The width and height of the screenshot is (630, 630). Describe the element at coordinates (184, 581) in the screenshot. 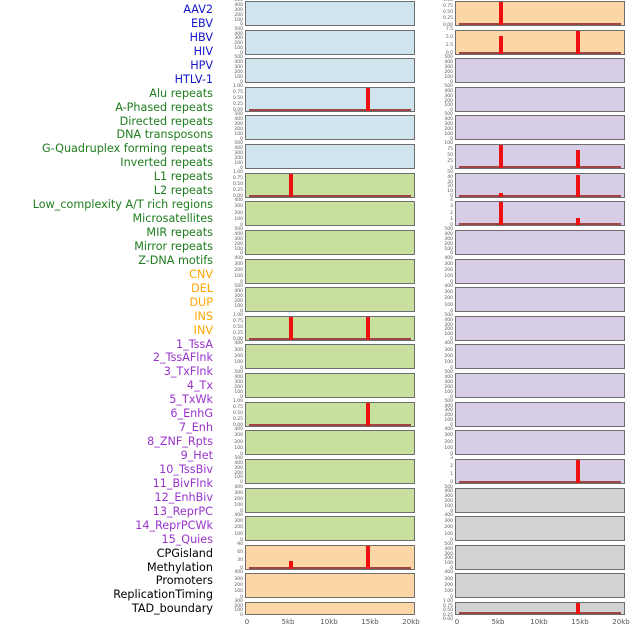

I see `track-label: Promoters` at that location.